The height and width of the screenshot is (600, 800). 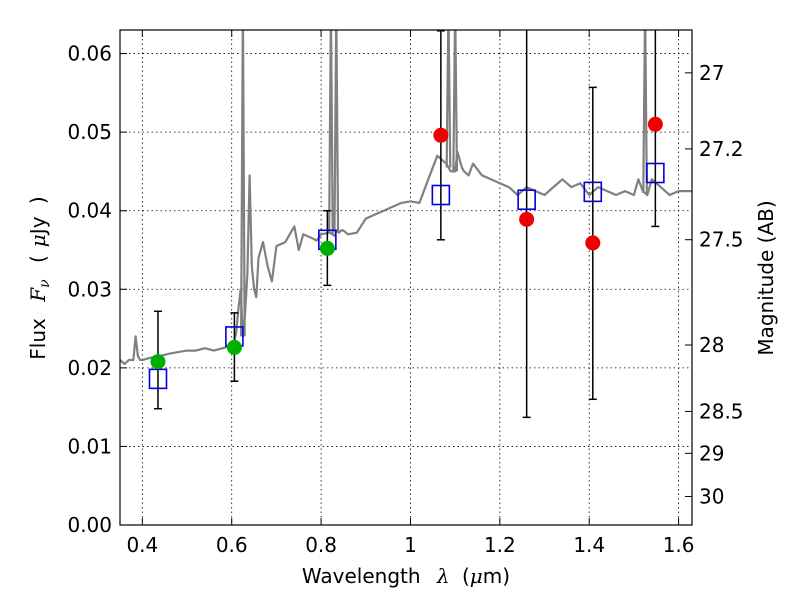 I want to click on magnitude-tick-label: 28, so click(x=711, y=345).